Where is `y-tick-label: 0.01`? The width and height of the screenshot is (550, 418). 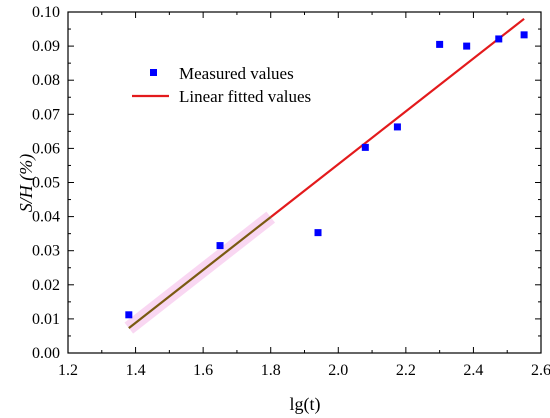 y-tick-label: 0.01 is located at coordinates (46, 319).